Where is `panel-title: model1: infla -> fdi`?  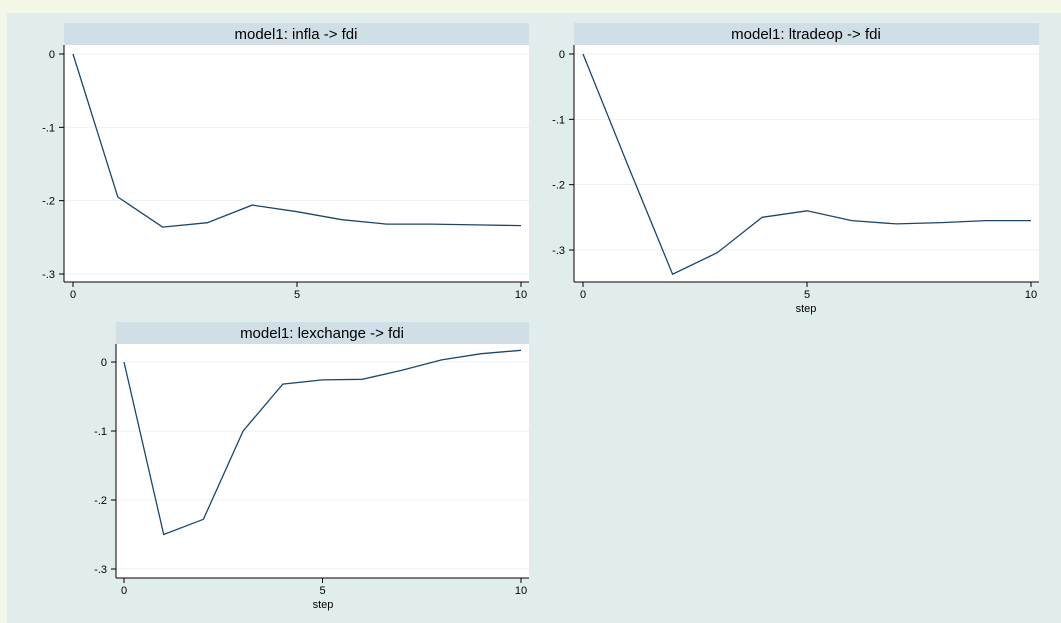
panel-title: model1: infla -> fdi is located at coordinates (296, 34).